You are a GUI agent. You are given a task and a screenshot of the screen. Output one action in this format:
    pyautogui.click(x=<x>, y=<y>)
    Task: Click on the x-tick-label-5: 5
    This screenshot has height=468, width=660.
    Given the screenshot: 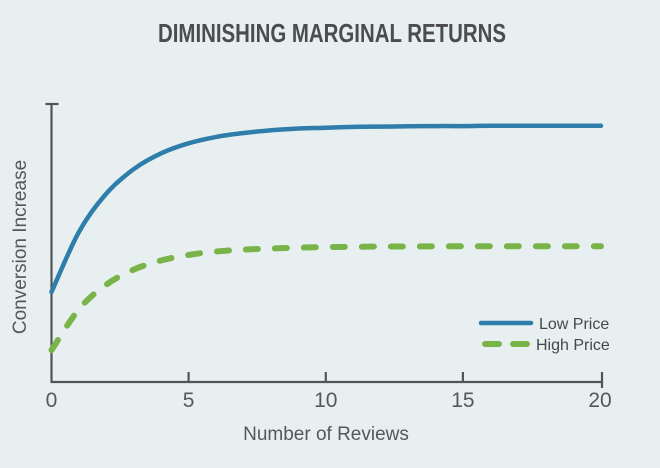 What is the action you would take?
    pyautogui.click(x=189, y=400)
    